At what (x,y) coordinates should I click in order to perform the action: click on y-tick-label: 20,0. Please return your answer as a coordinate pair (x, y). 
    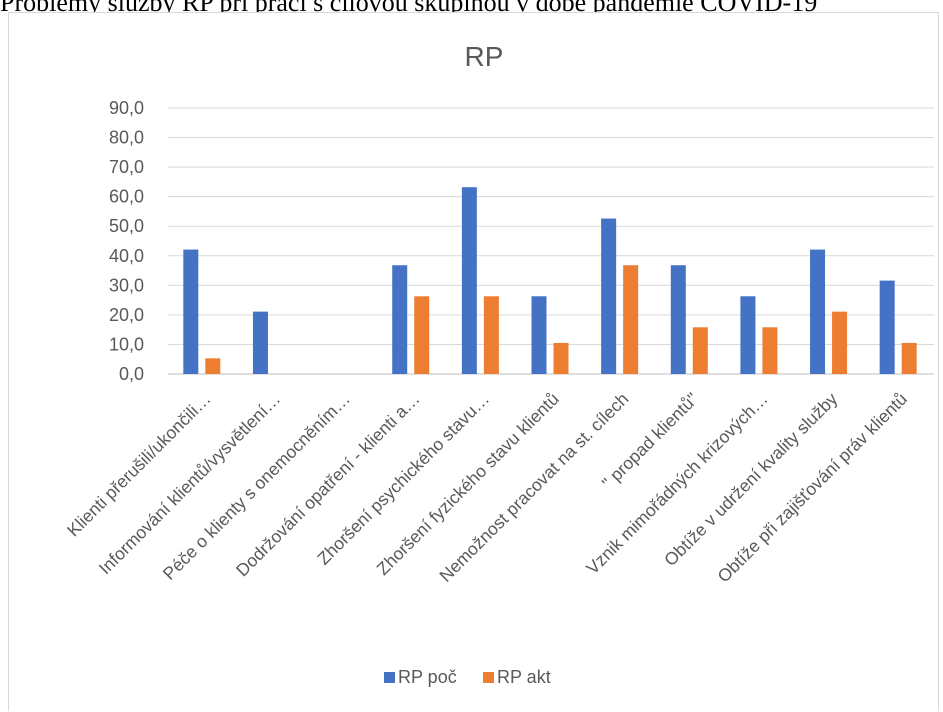
    Looking at the image, I should click on (126, 315).